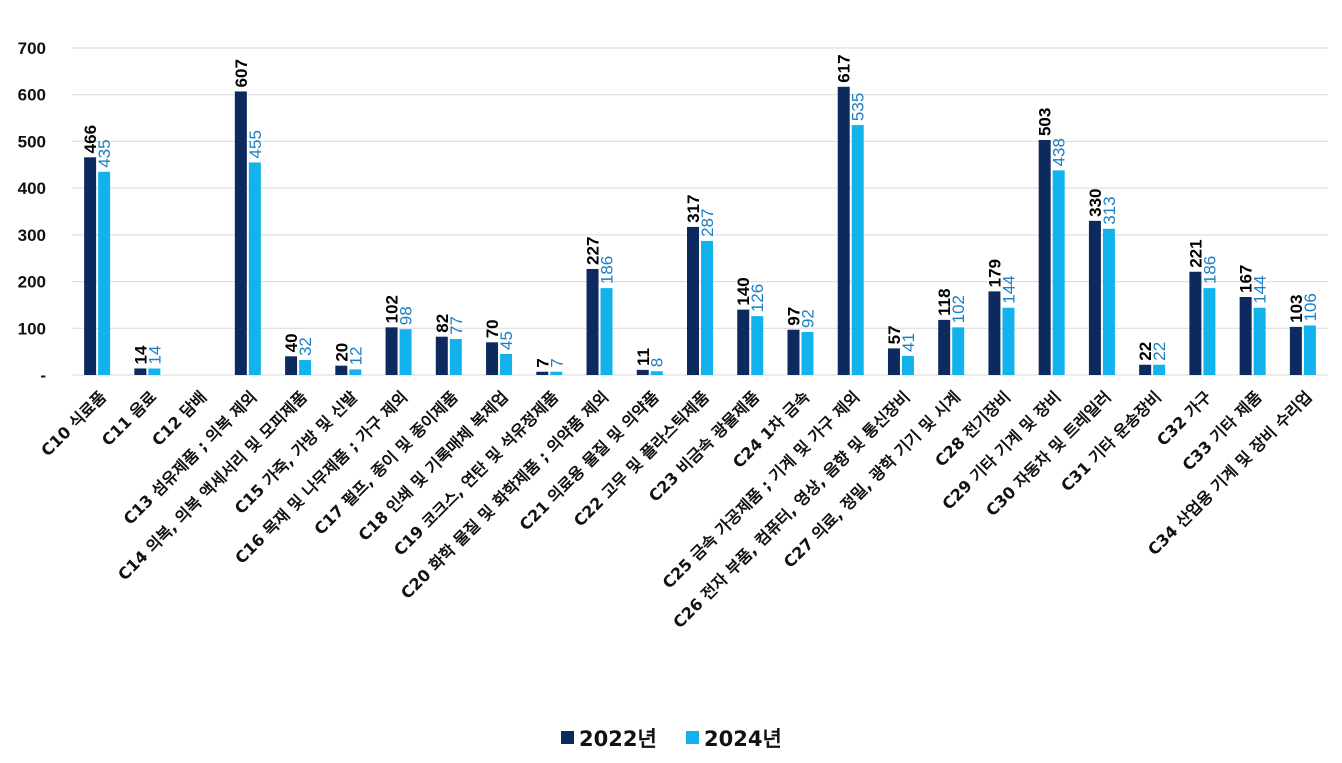  I want to click on data-label: 92, so click(807, 318).